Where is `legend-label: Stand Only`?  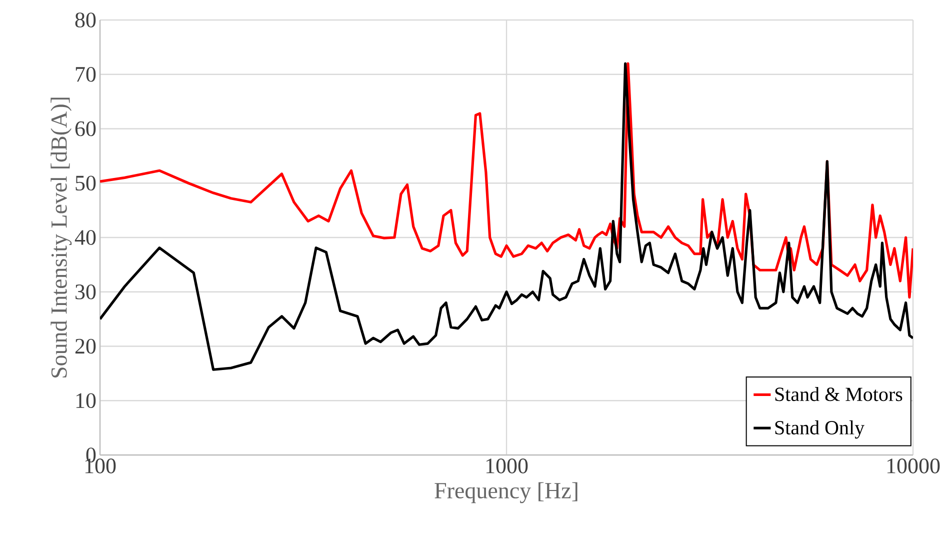
legend-label: Stand Only is located at coordinates (819, 429).